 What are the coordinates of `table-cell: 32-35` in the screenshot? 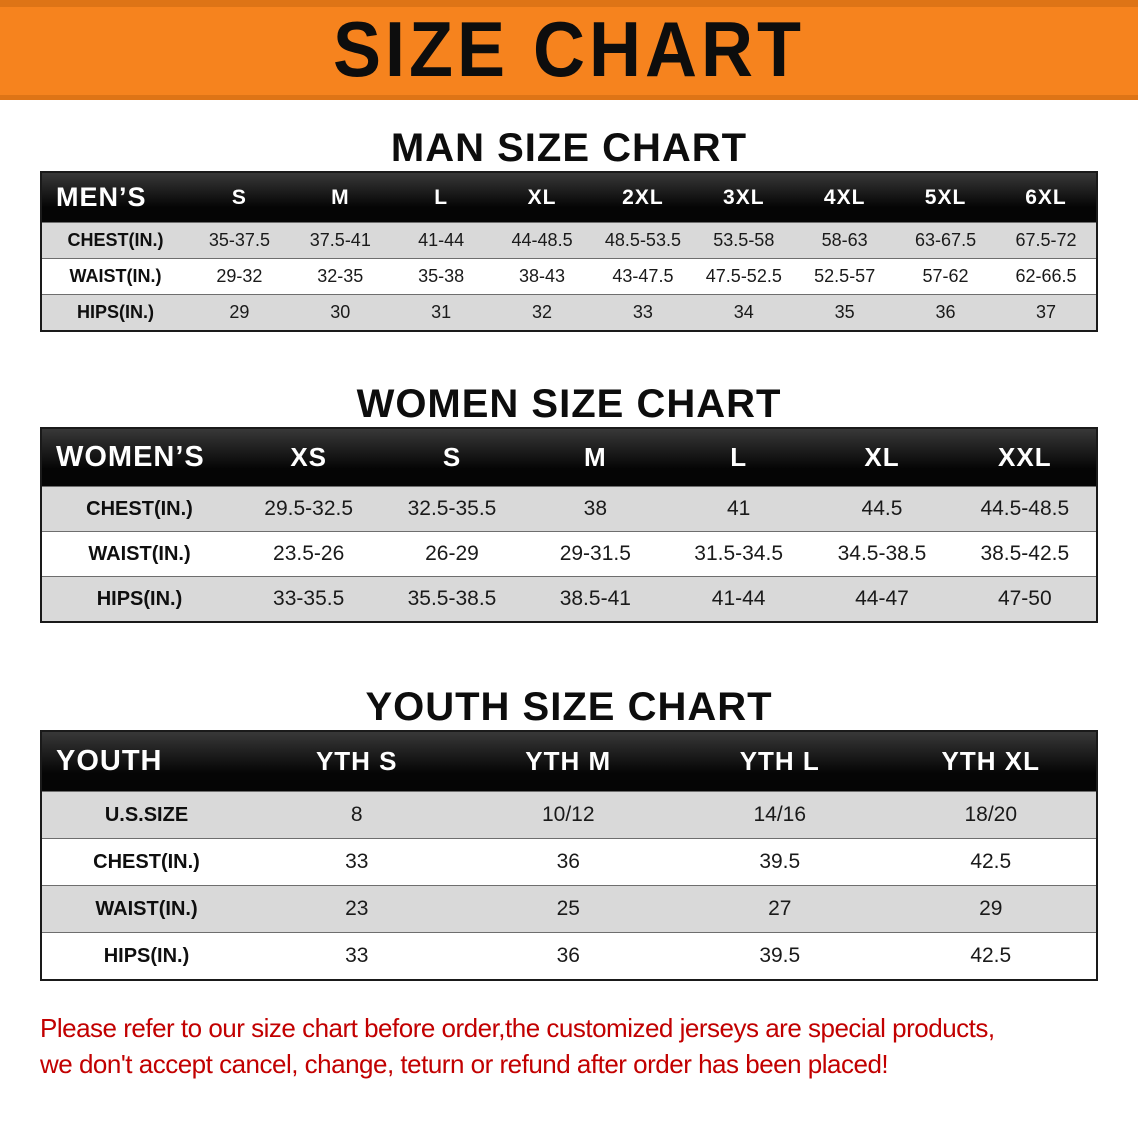 It's located at (340, 276).